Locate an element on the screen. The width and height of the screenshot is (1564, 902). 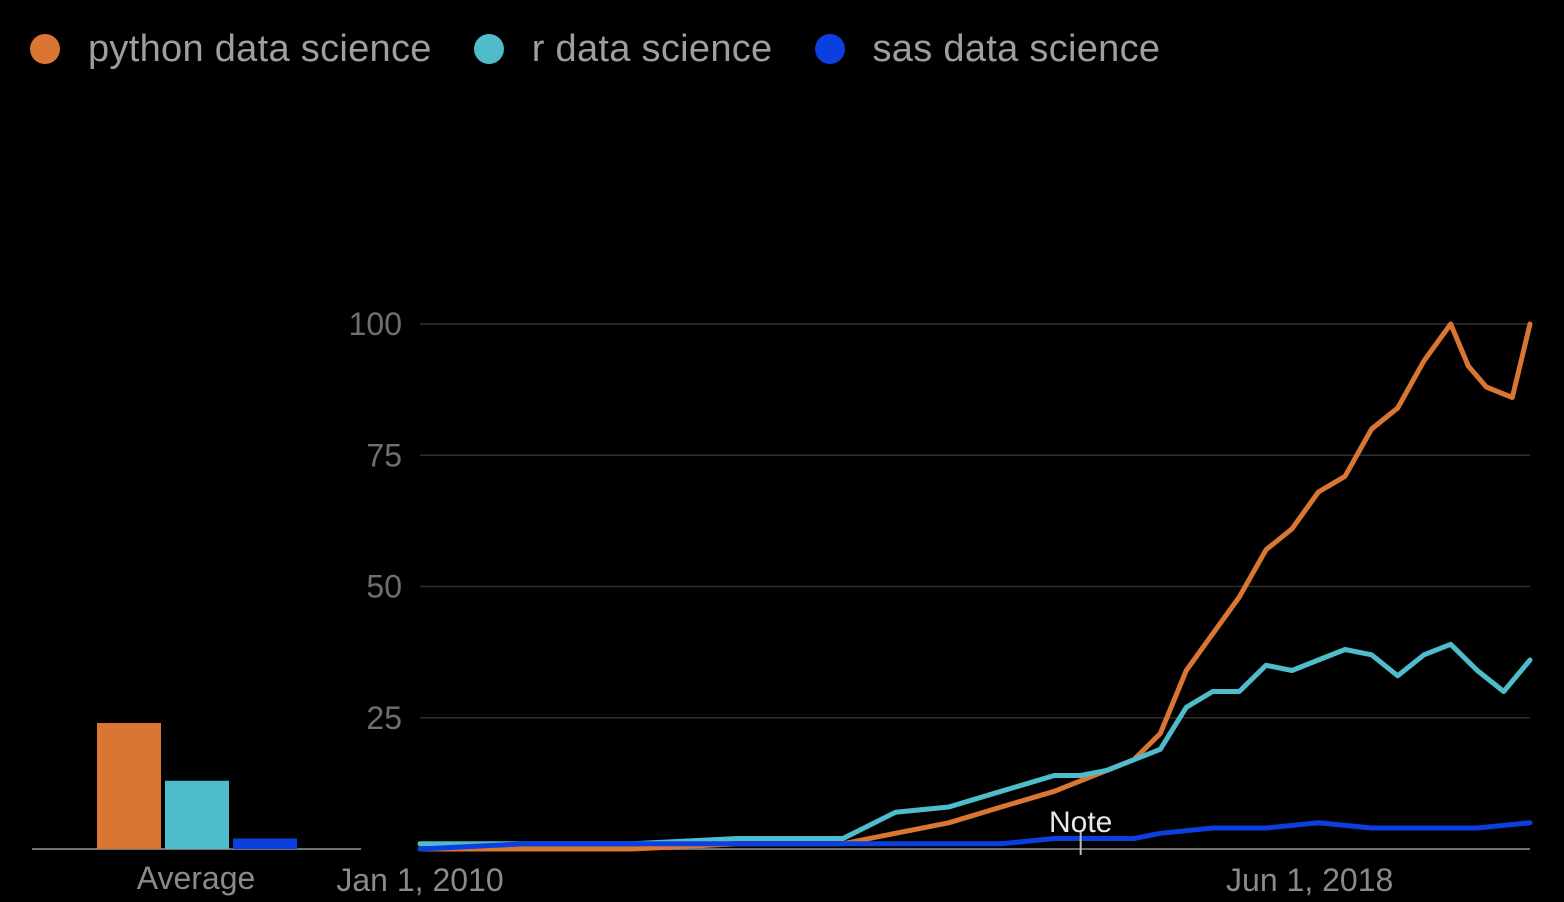
average-bar-sas is located at coordinates (265, 843).